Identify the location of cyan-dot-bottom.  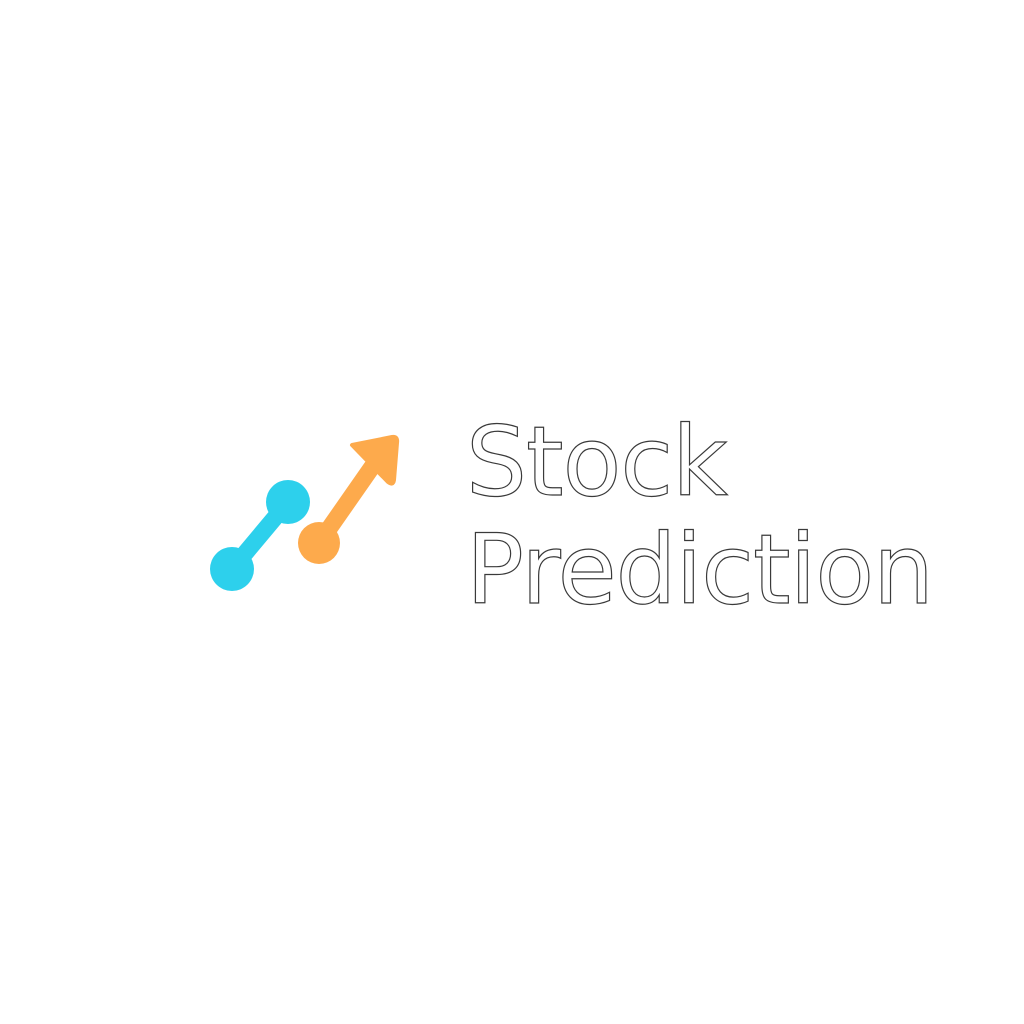
(232, 569).